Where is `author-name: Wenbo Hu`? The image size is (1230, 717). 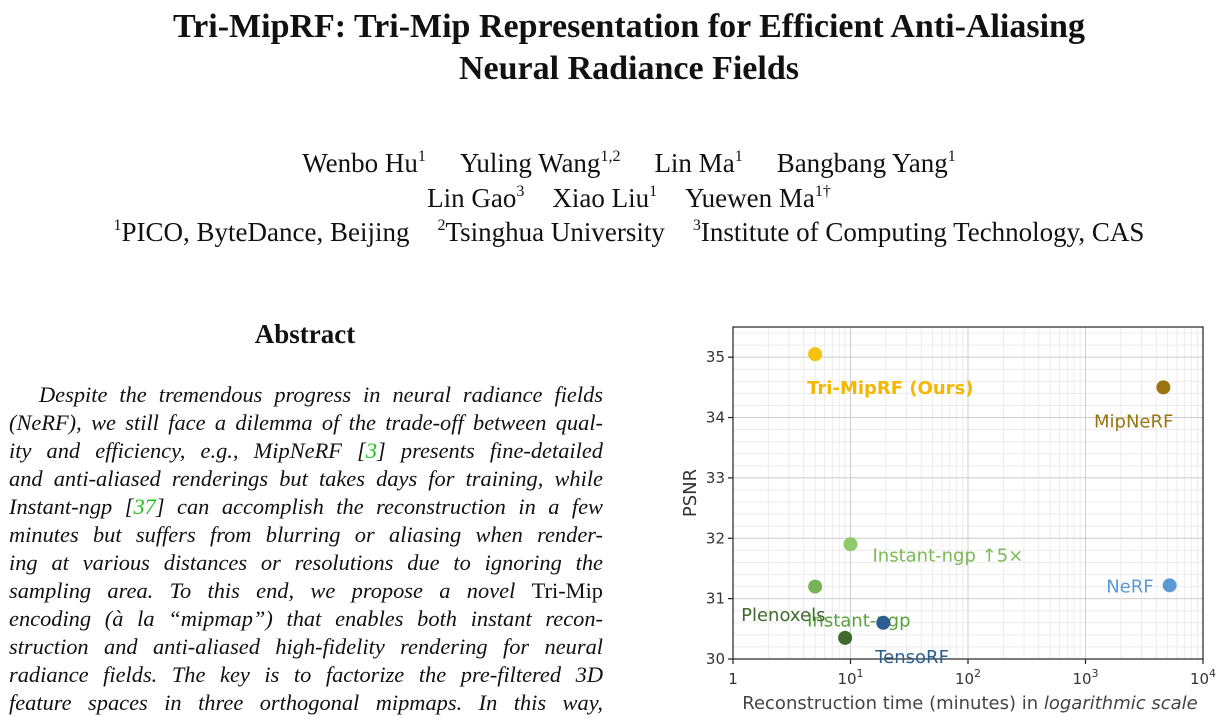 author-name: Wenbo Hu is located at coordinates (360, 163).